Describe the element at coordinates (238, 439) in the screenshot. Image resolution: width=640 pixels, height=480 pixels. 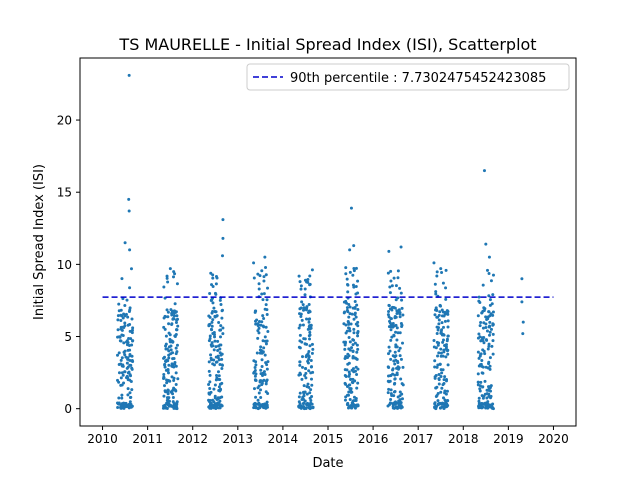
I see `x-tick-label: 2013` at that location.